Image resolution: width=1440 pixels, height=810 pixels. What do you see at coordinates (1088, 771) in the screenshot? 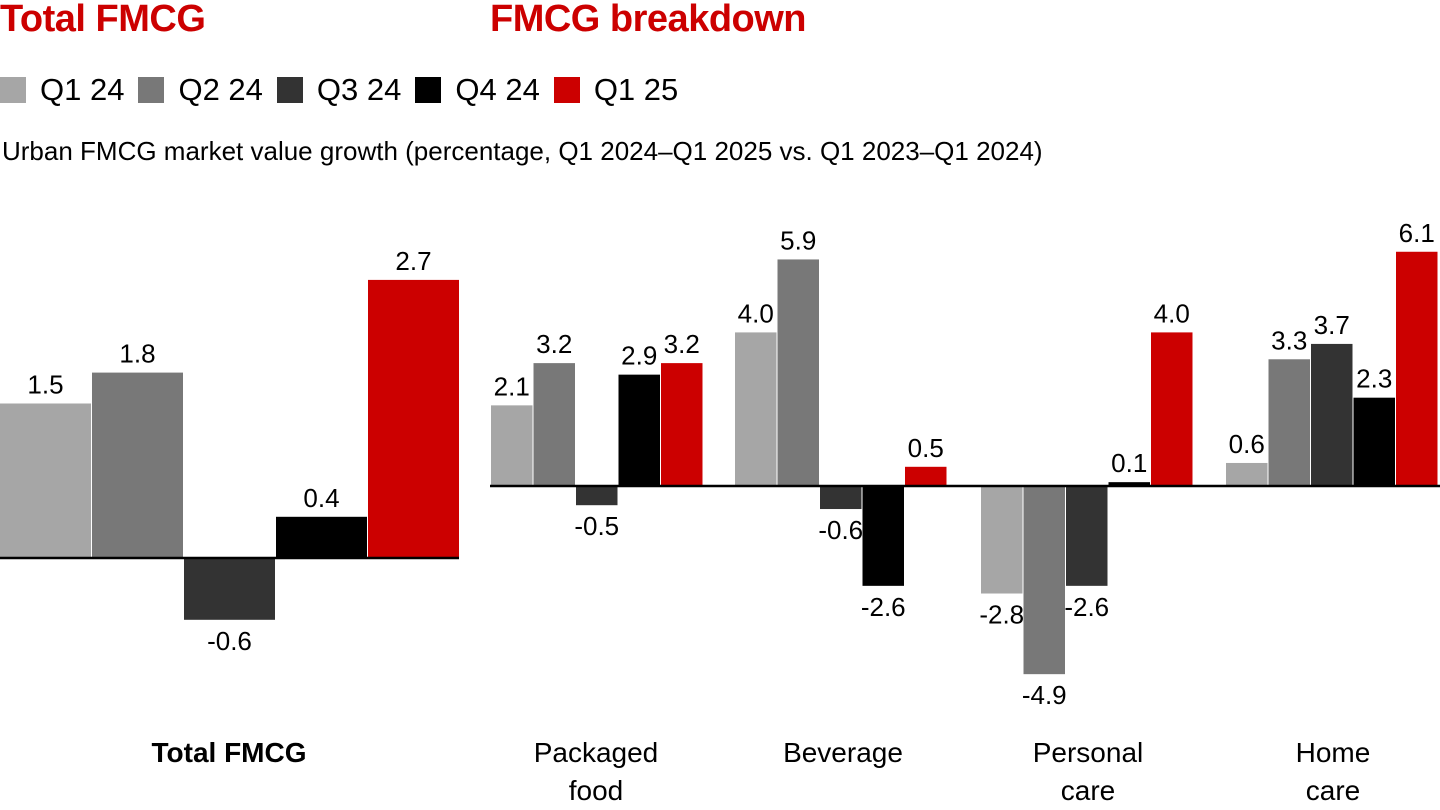
I see `category-label: Personal care` at bounding box center [1088, 771].